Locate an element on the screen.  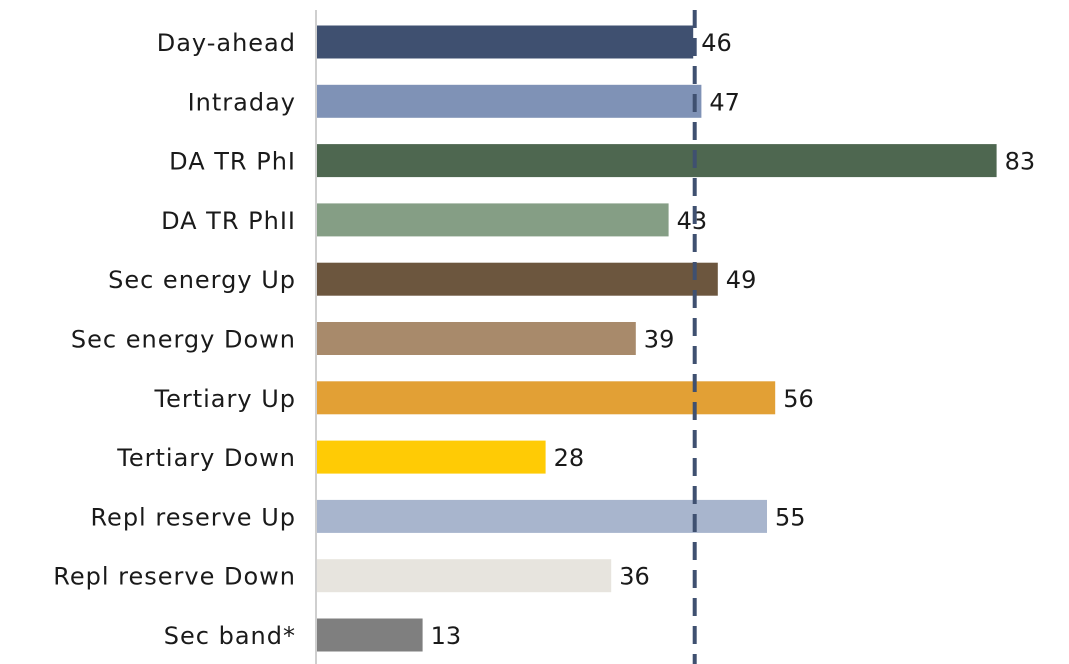
bar-sec-energy-up is located at coordinates (517, 279).